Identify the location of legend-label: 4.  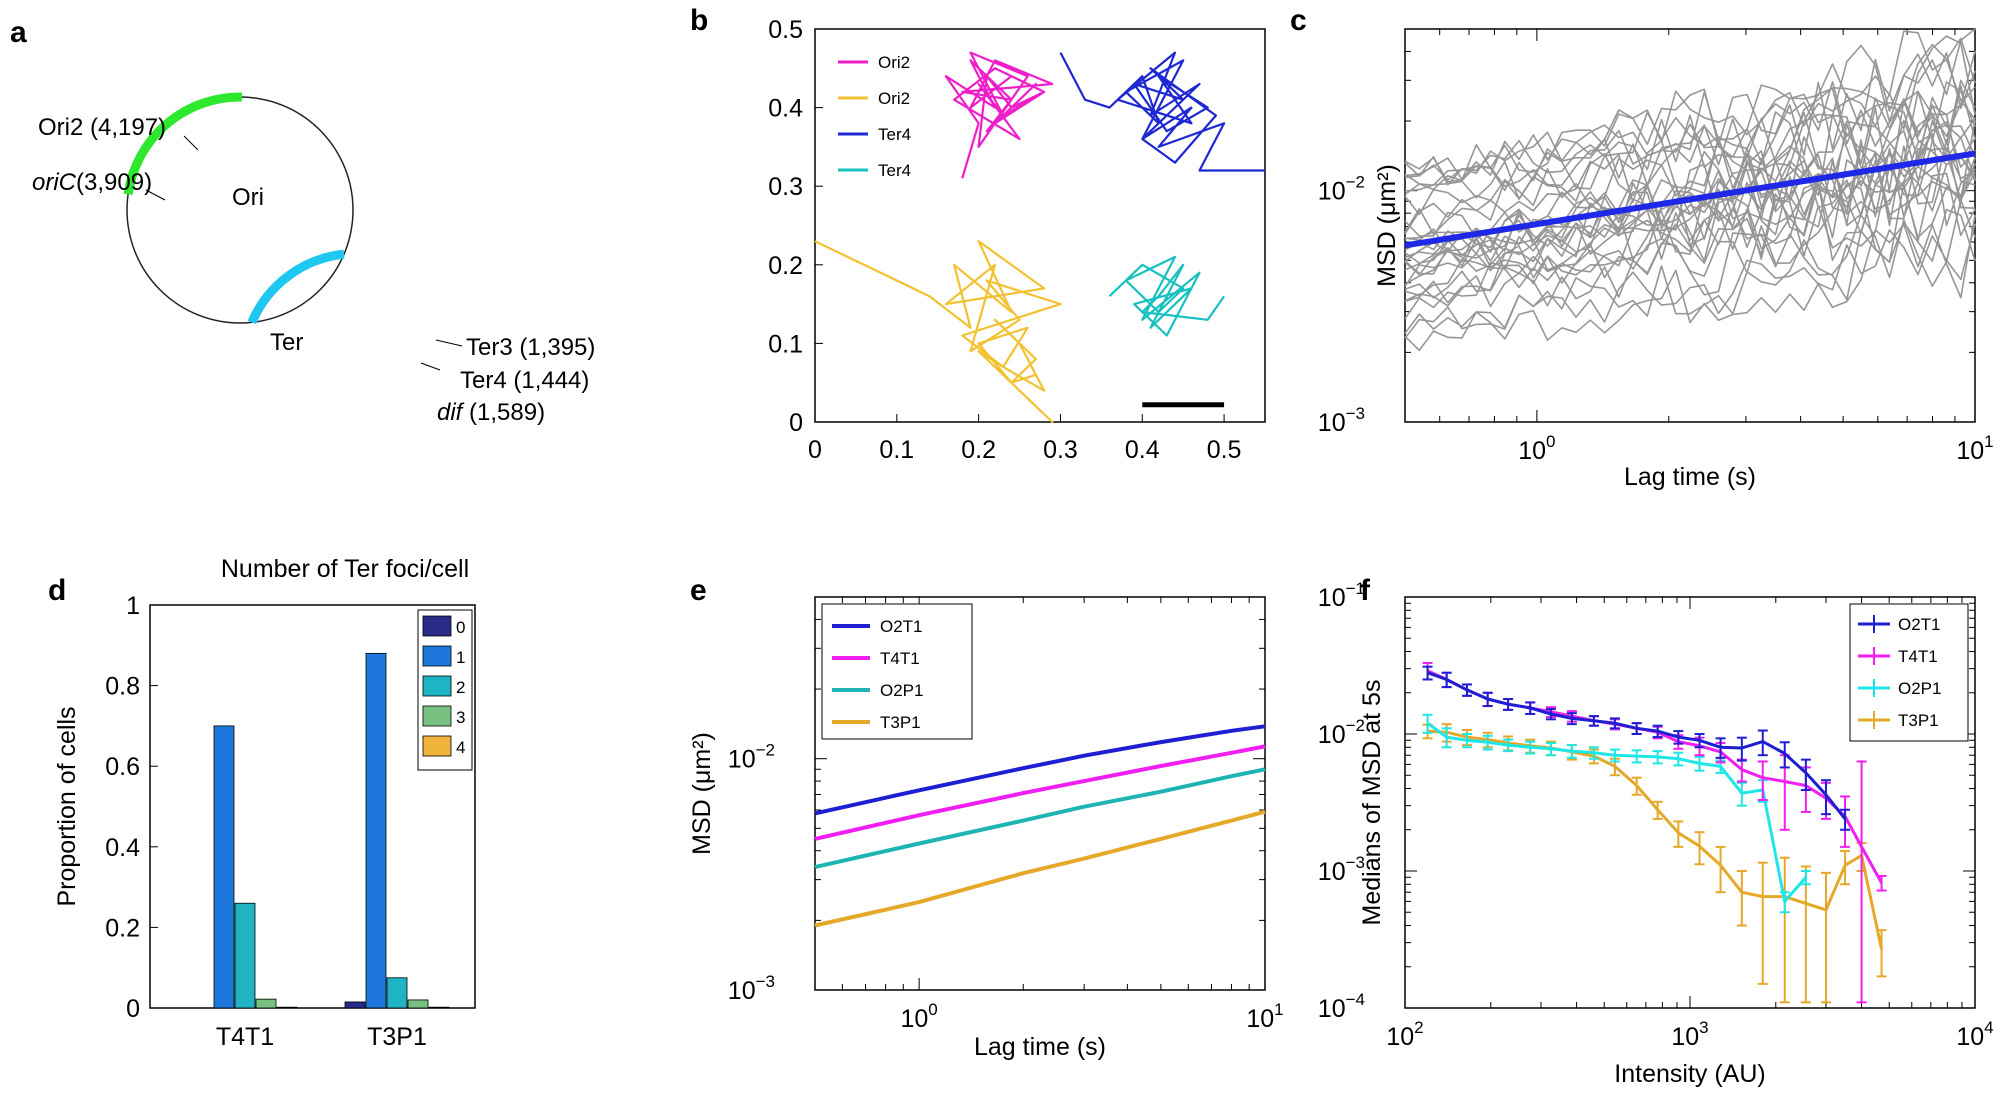
(460, 747).